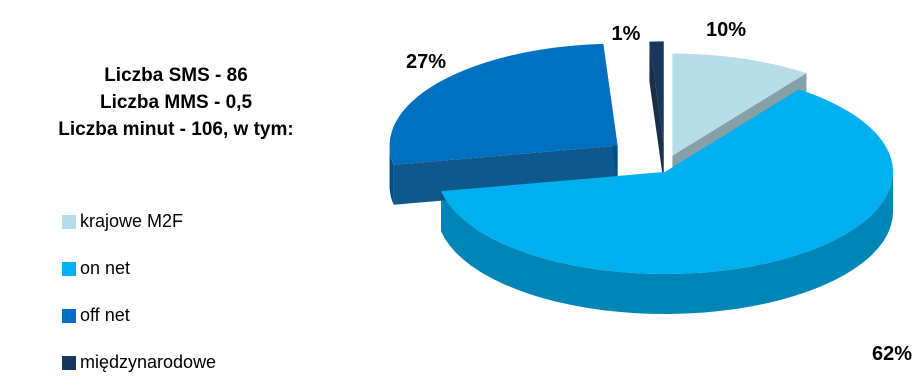 This screenshot has width=921, height=386. I want to click on pie-slice-krajowe-m2f, so click(739, 104).